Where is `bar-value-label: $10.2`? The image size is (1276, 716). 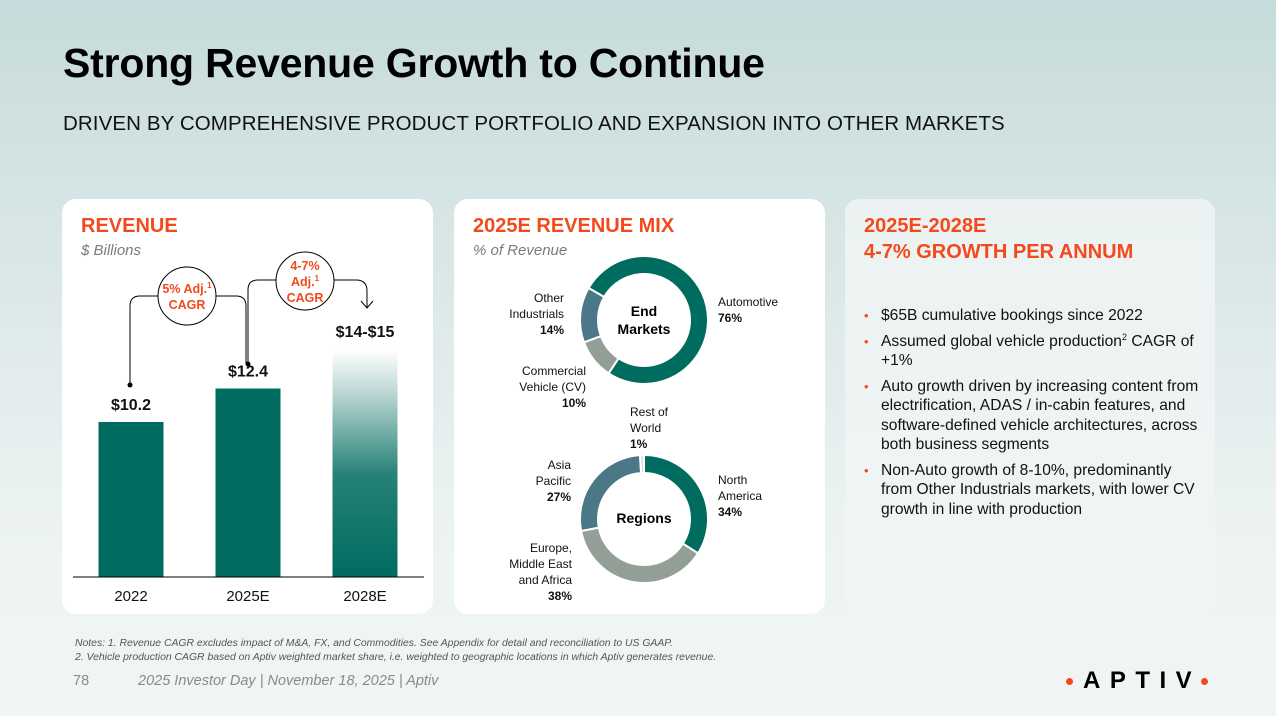
bar-value-label: $10.2 is located at coordinates (131, 405).